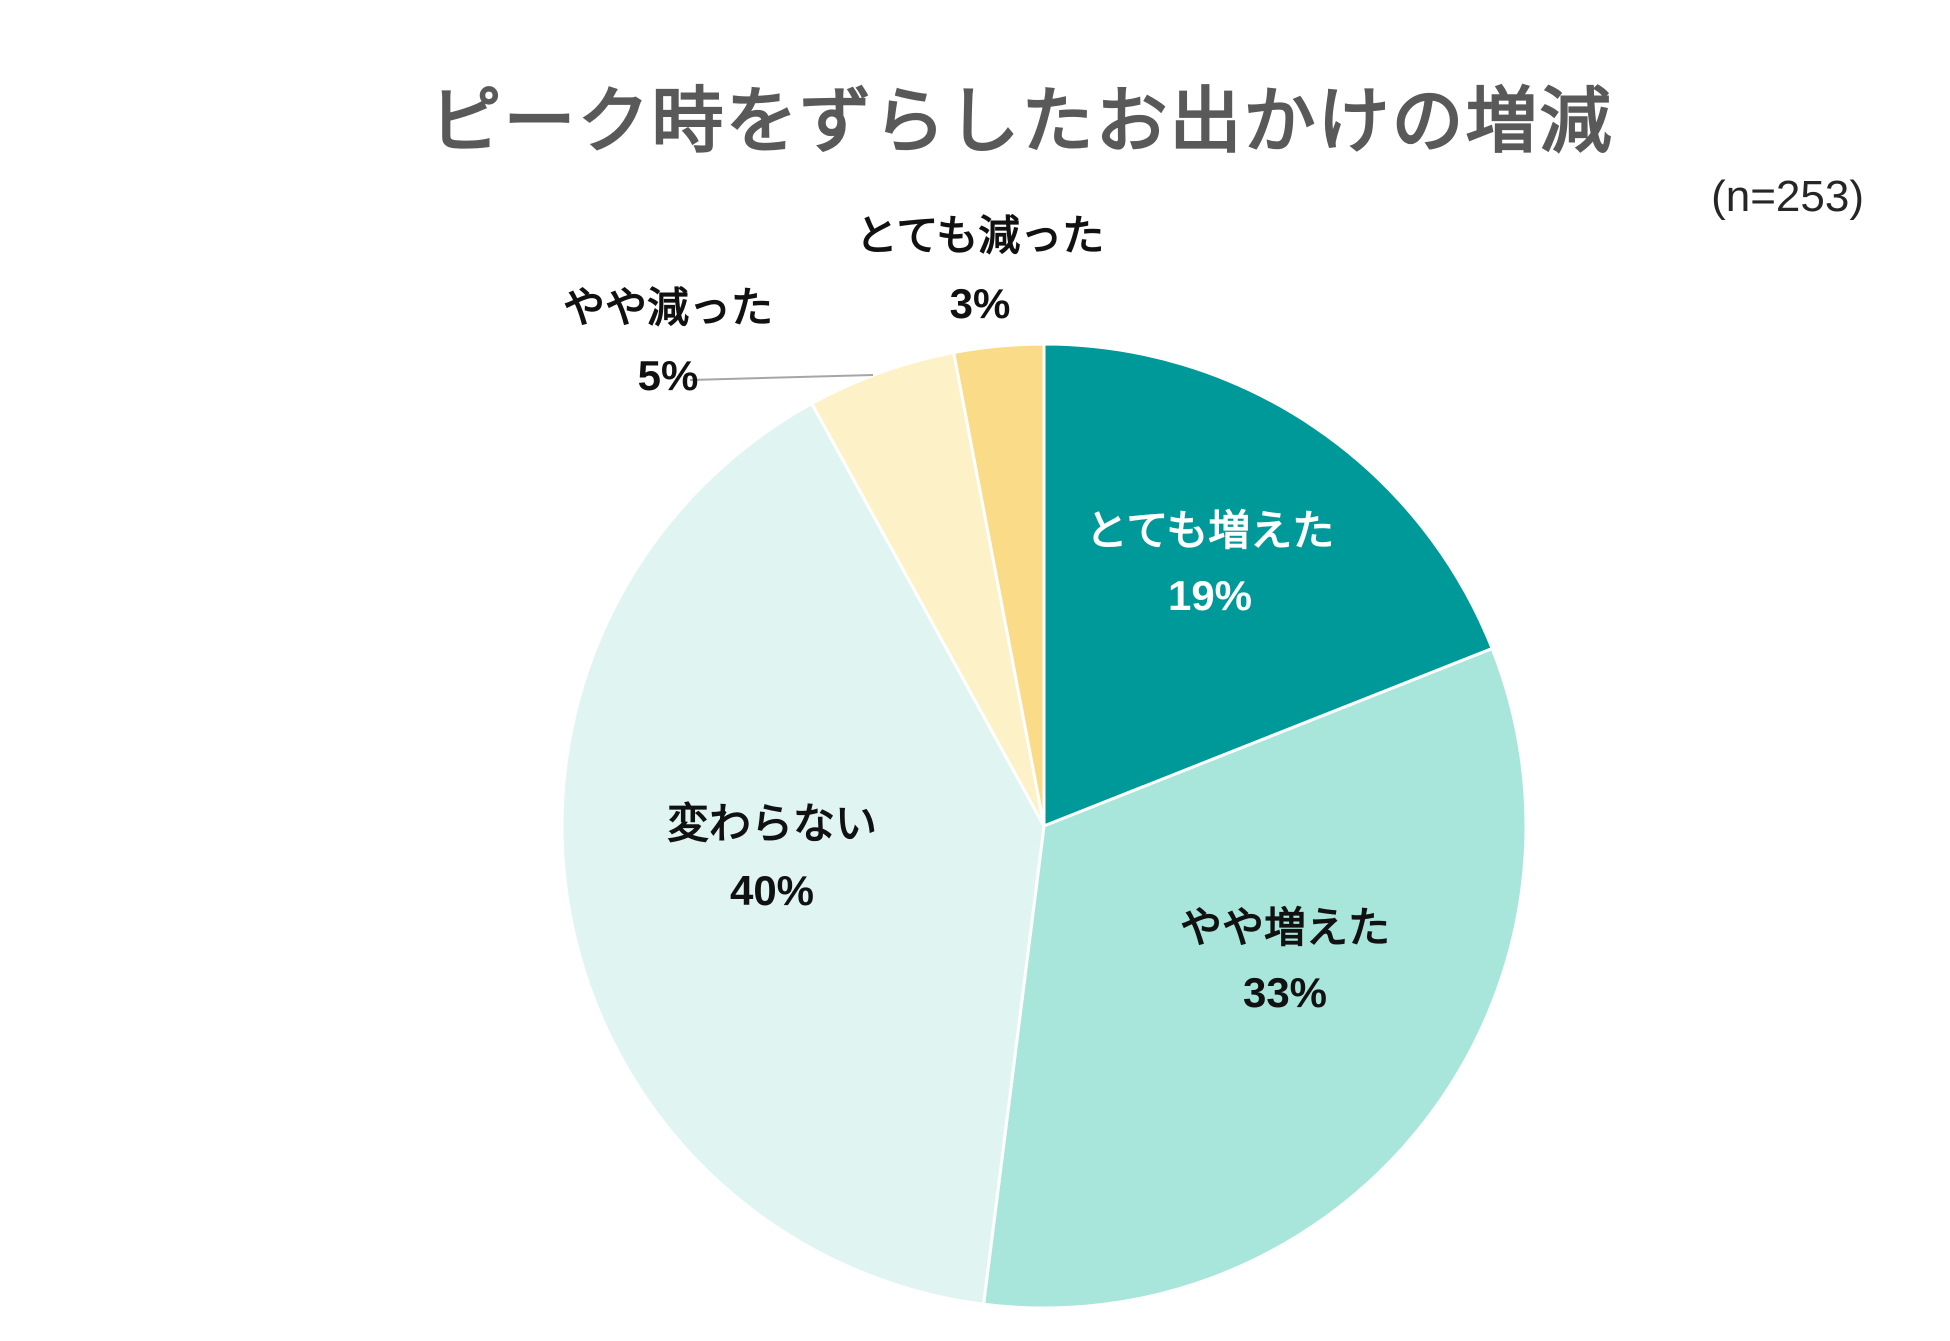  What do you see at coordinates (1787, 196) in the screenshot?
I see `sample-size-note: (n=253)` at bounding box center [1787, 196].